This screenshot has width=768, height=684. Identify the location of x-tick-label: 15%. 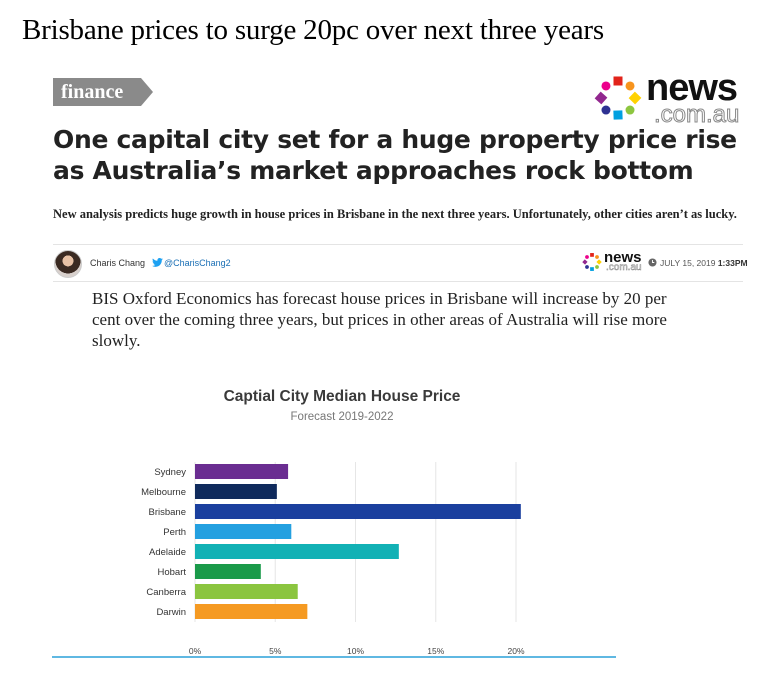
(435, 651).